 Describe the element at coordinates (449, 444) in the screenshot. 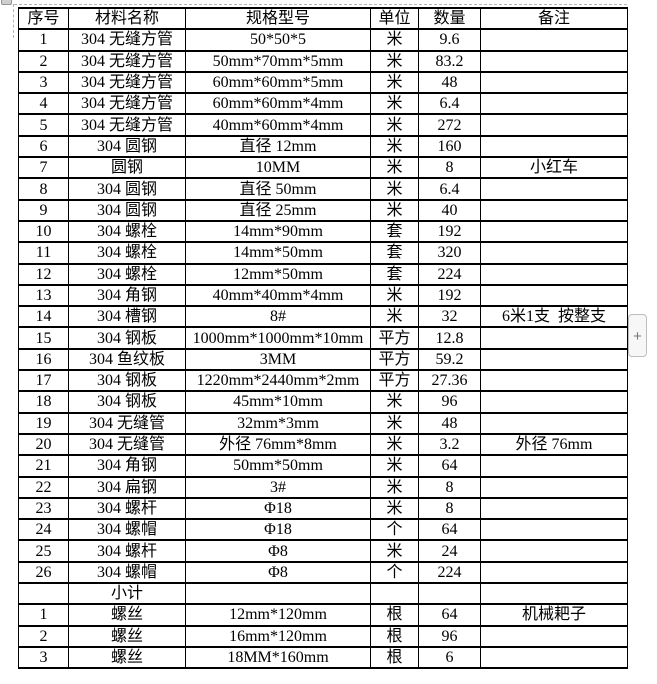

I see `cell-qty: 3.2` at that location.